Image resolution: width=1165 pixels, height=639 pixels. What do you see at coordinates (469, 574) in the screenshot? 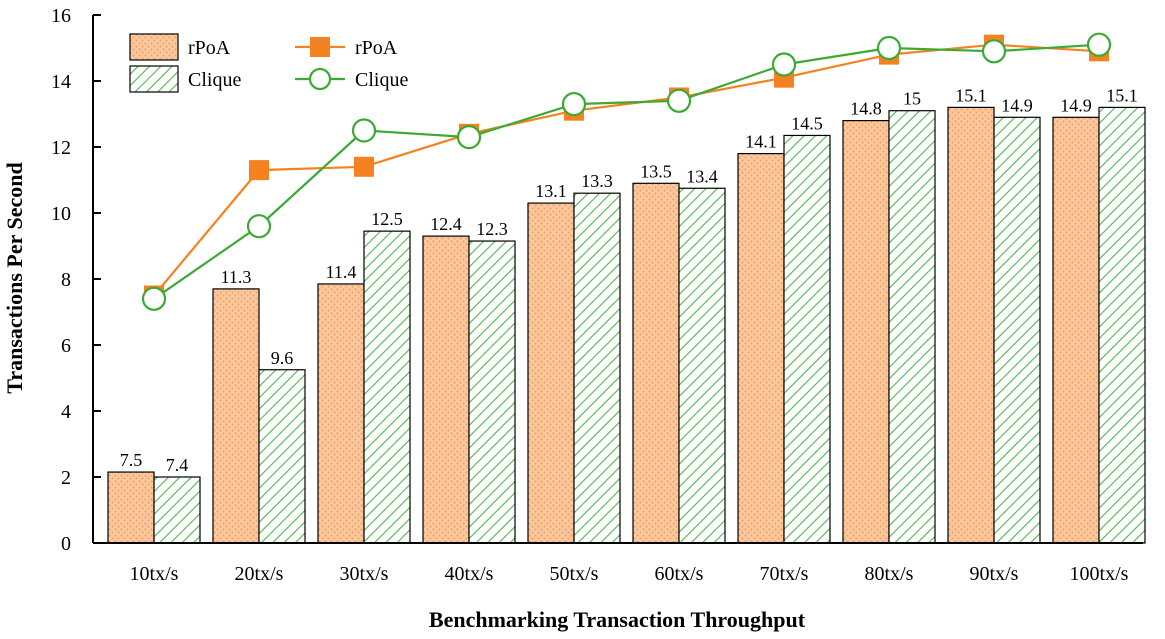
I see `x-tick-label: 40tx/s` at bounding box center [469, 574].